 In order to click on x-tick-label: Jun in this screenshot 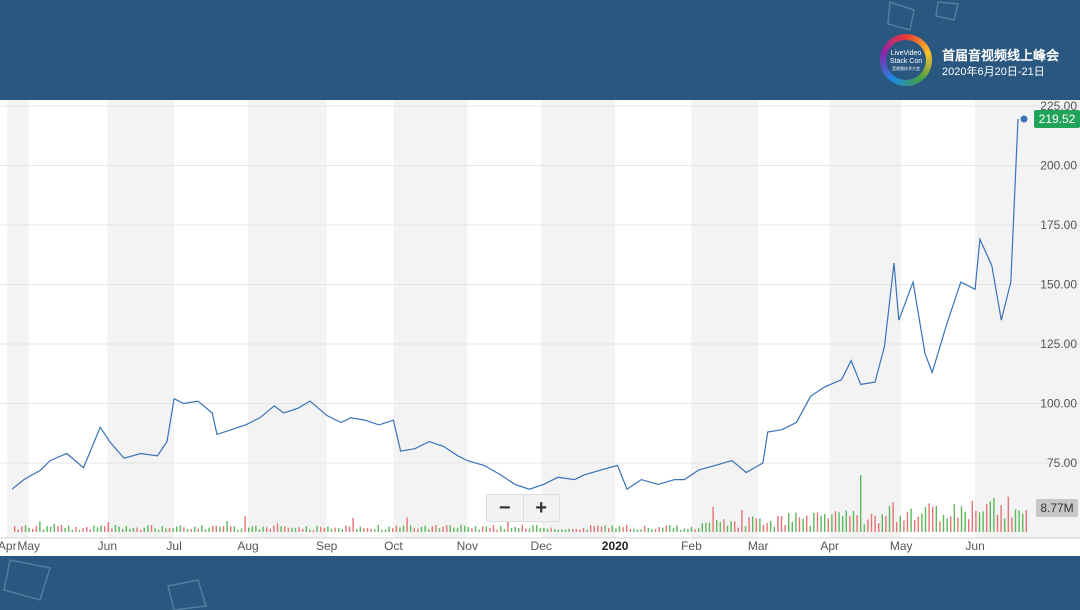, I will do `click(974, 546)`.